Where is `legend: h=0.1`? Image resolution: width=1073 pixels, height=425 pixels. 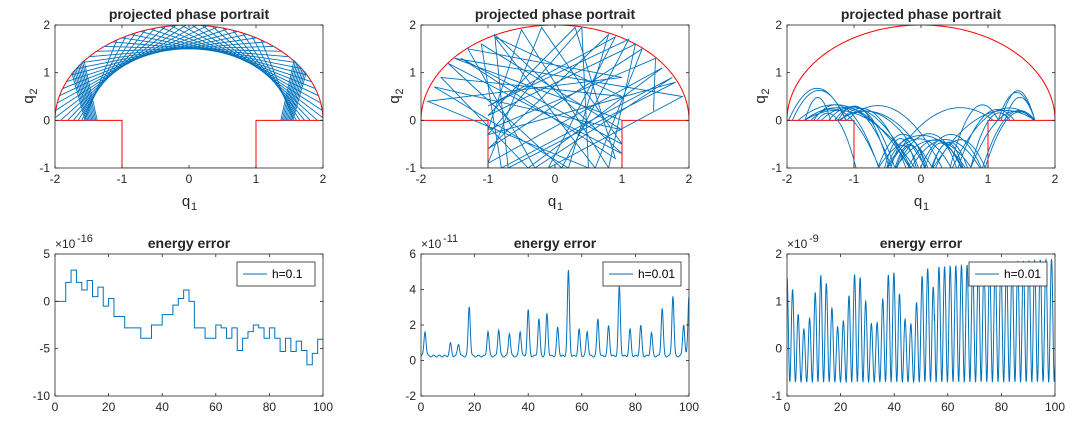
legend: h=0.1 is located at coordinates (276, 274).